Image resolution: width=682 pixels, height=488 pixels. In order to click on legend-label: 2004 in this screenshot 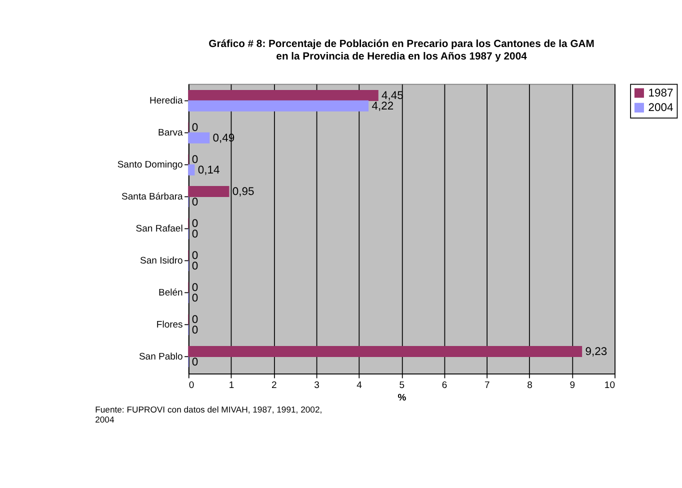, I will do `click(661, 108)`.